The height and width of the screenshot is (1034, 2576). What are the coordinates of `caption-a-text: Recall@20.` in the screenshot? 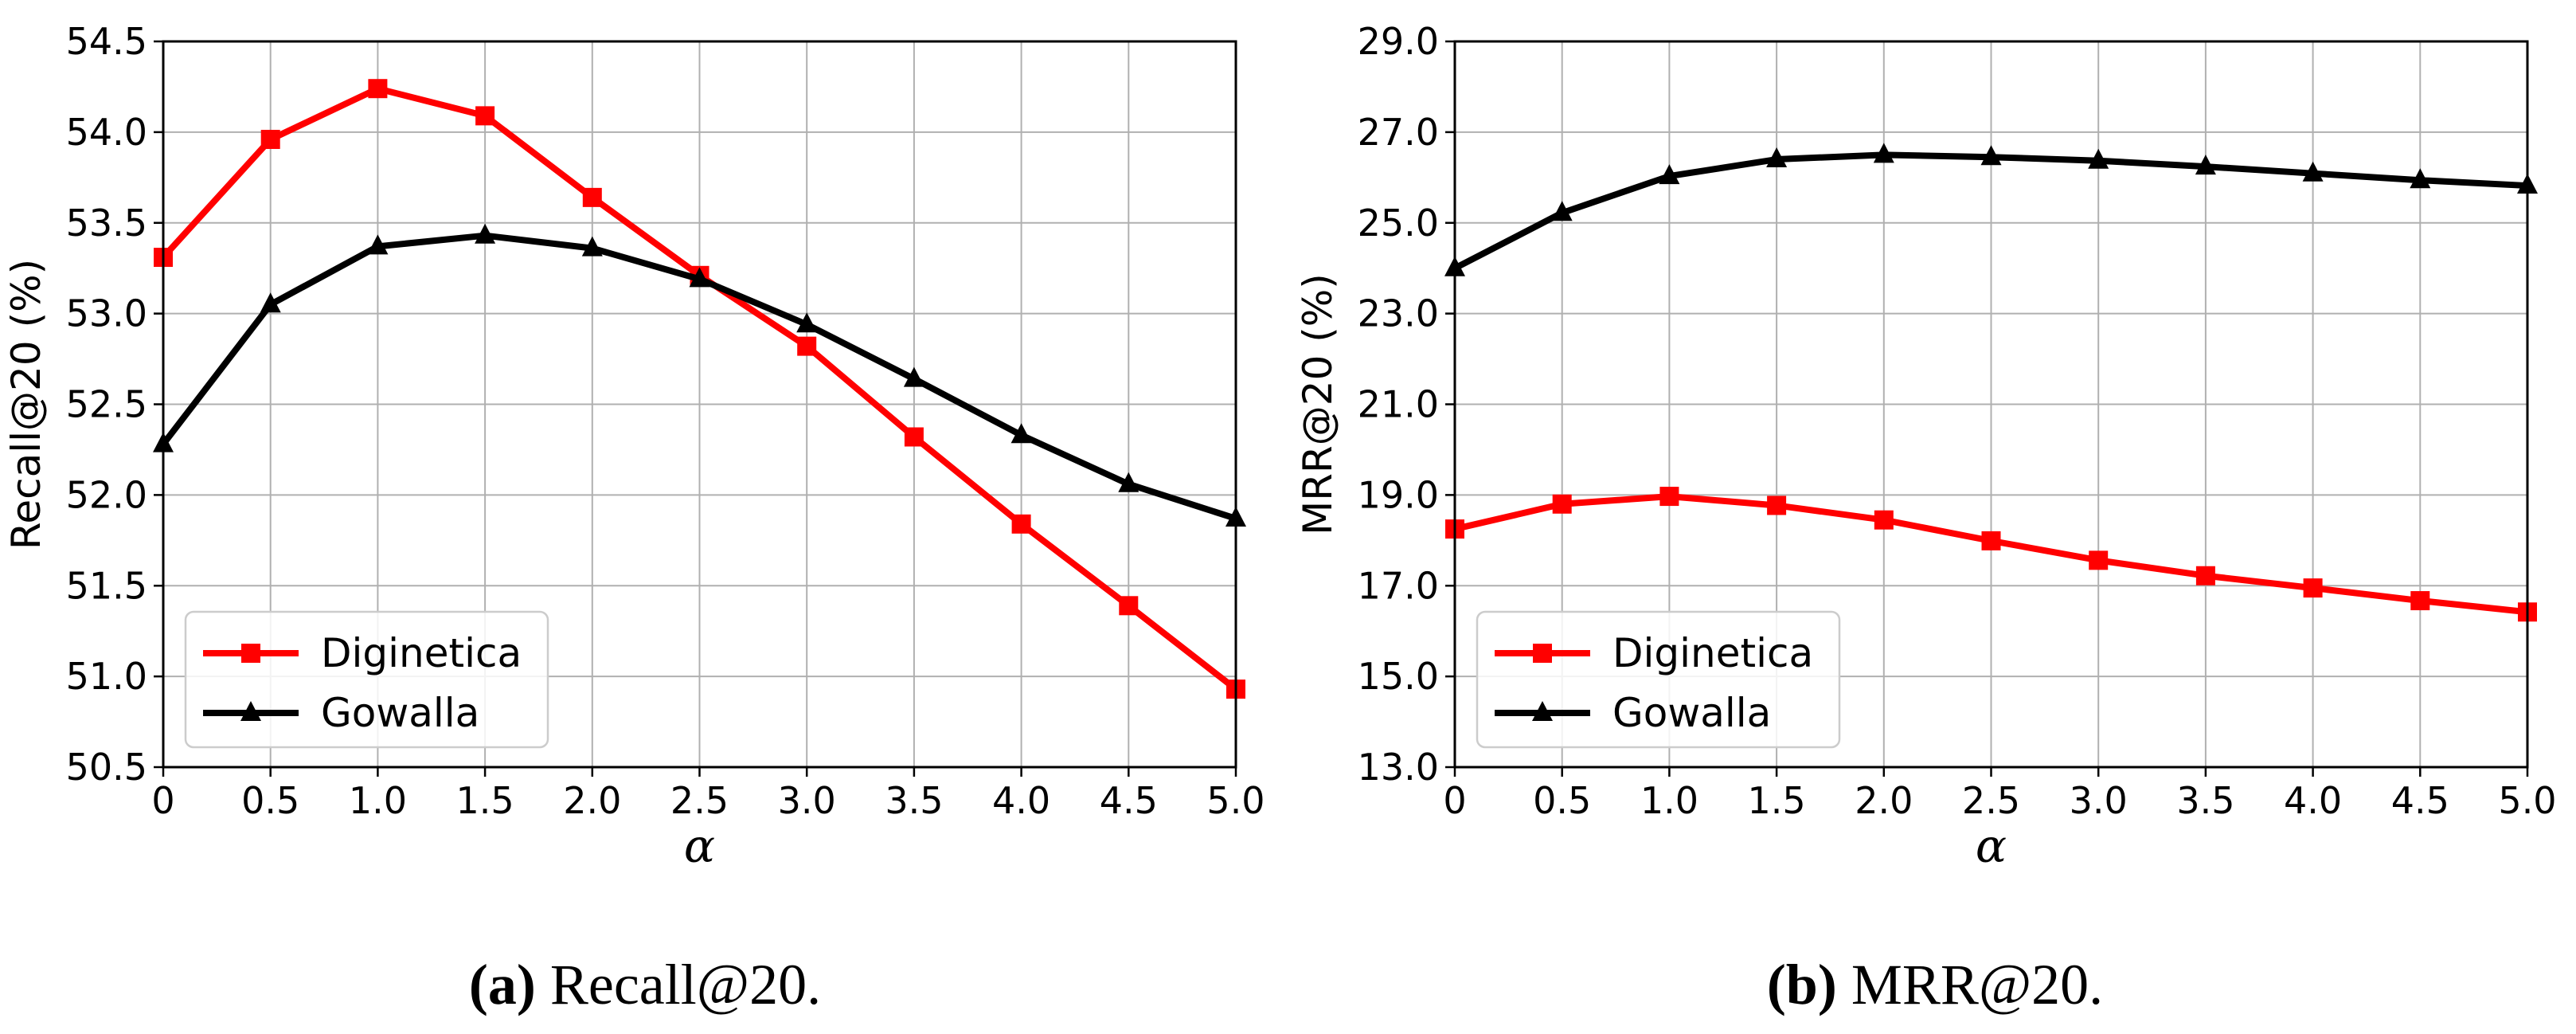 It's located at (686, 984).